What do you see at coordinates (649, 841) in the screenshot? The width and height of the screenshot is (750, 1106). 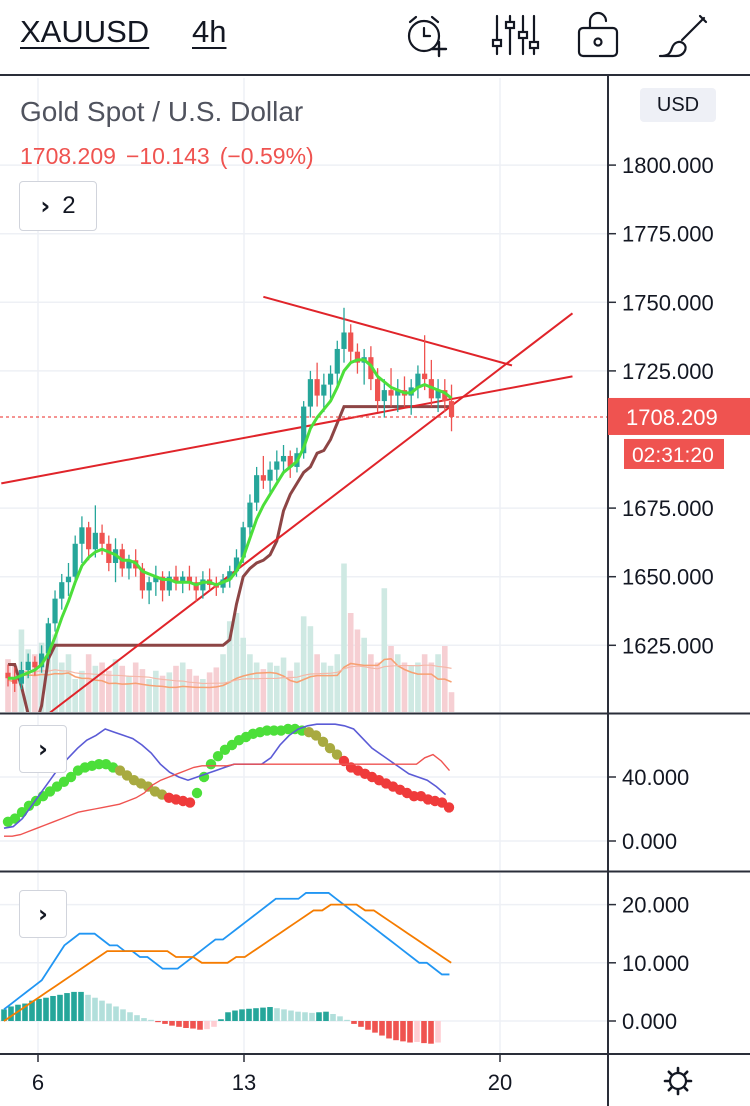 I see `rsi-axis-label: 0.000` at bounding box center [649, 841].